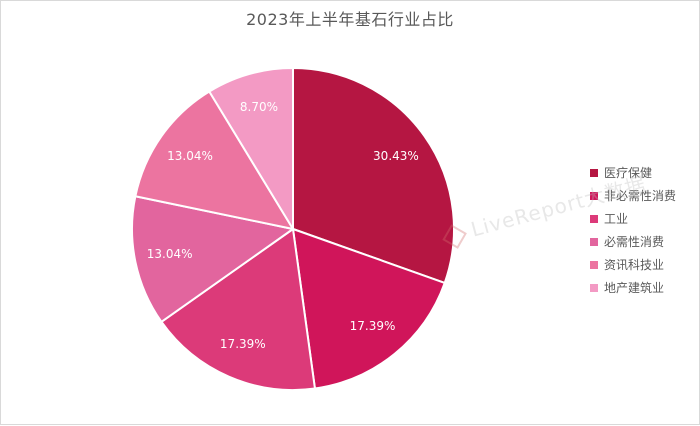 This screenshot has width=700, height=426. I want to click on slice-value-label-2: 17.39%, so click(373, 326).